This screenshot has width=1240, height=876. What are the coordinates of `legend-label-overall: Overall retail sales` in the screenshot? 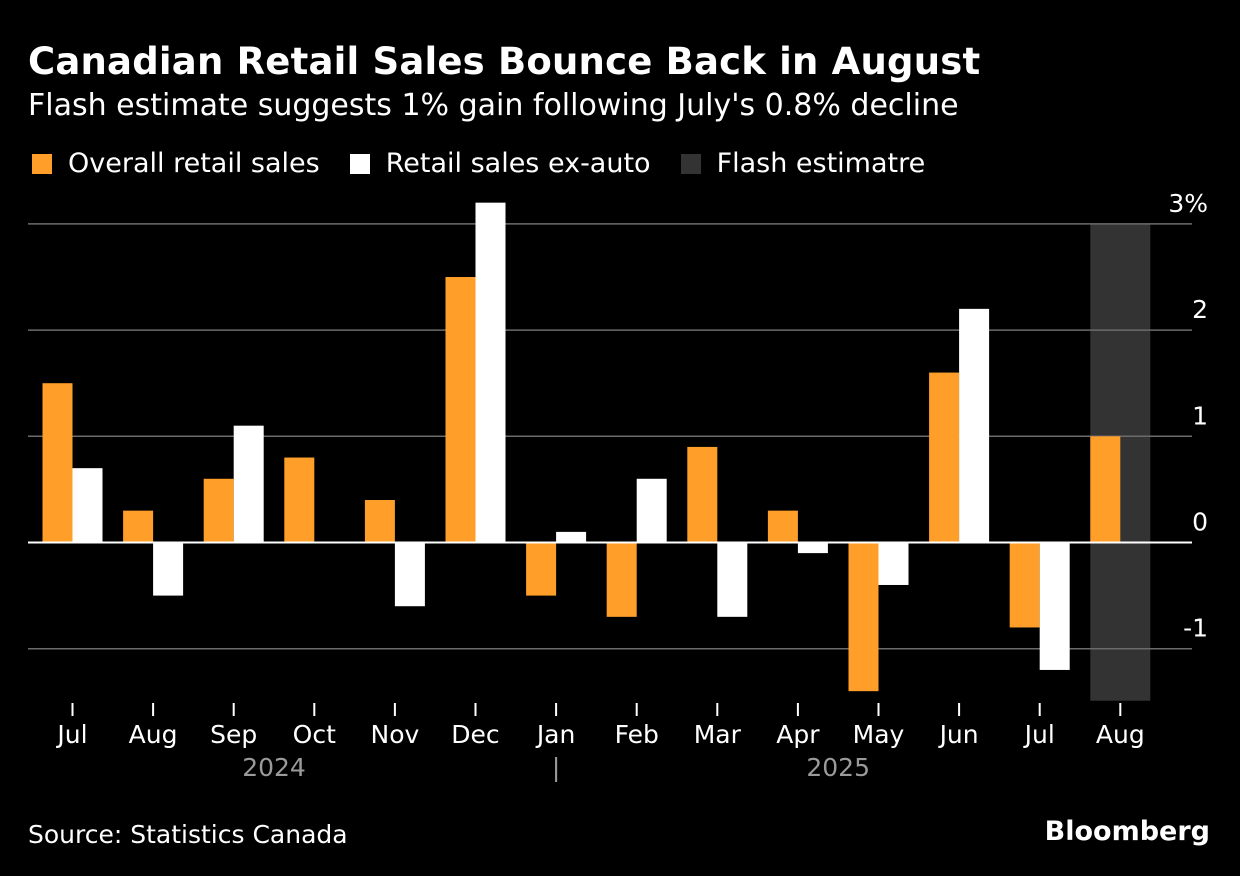 It's located at (194, 163).